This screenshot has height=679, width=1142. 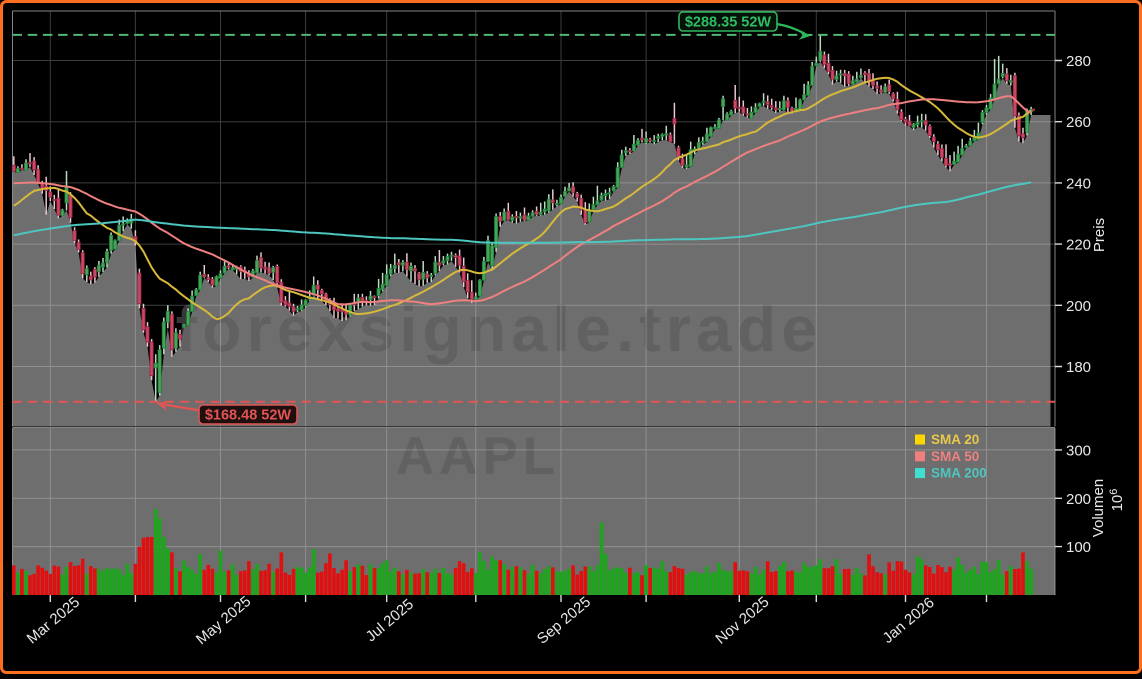 I want to click on svg-text: Preis, so click(x=1099, y=235).